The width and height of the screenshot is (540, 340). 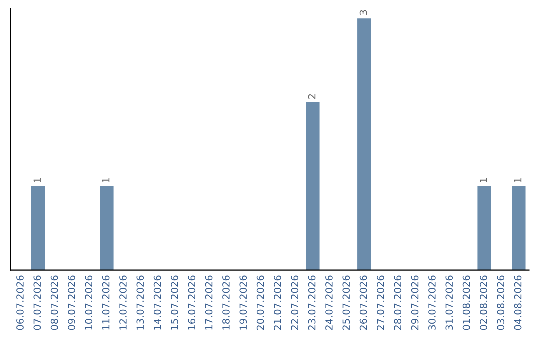 I want to click on x-tick-label: 30.07.2026, so click(x=432, y=303).